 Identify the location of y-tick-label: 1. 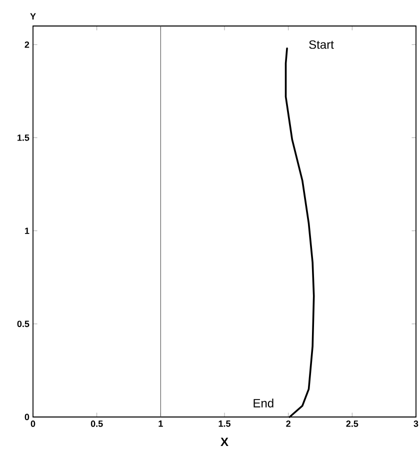
(27, 231).